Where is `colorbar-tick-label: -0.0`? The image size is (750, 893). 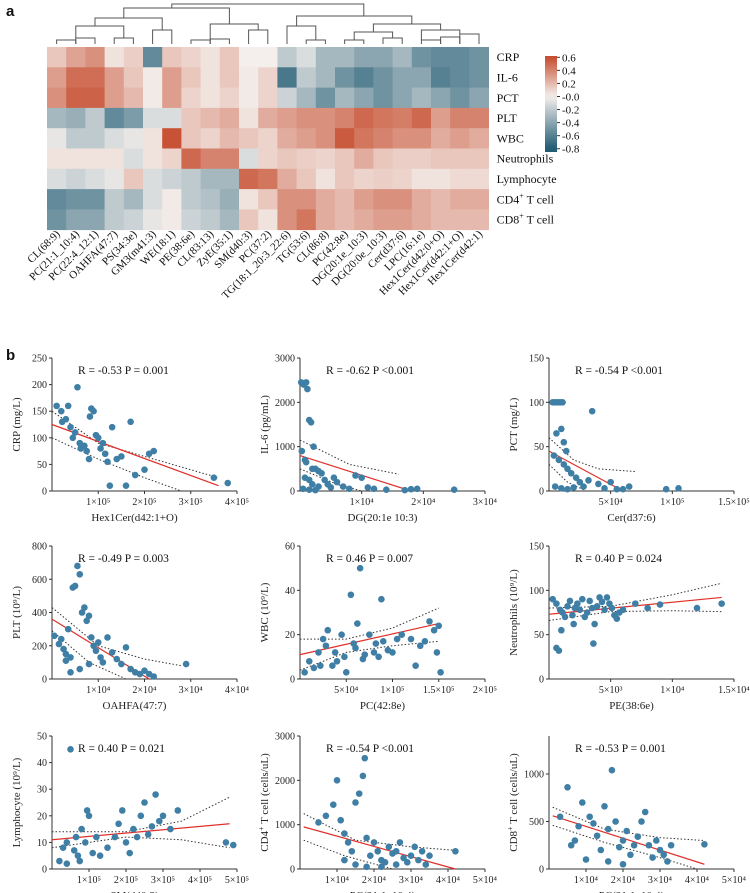 colorbar-tick-label: -0.0 is located at coordinates (571, 97).